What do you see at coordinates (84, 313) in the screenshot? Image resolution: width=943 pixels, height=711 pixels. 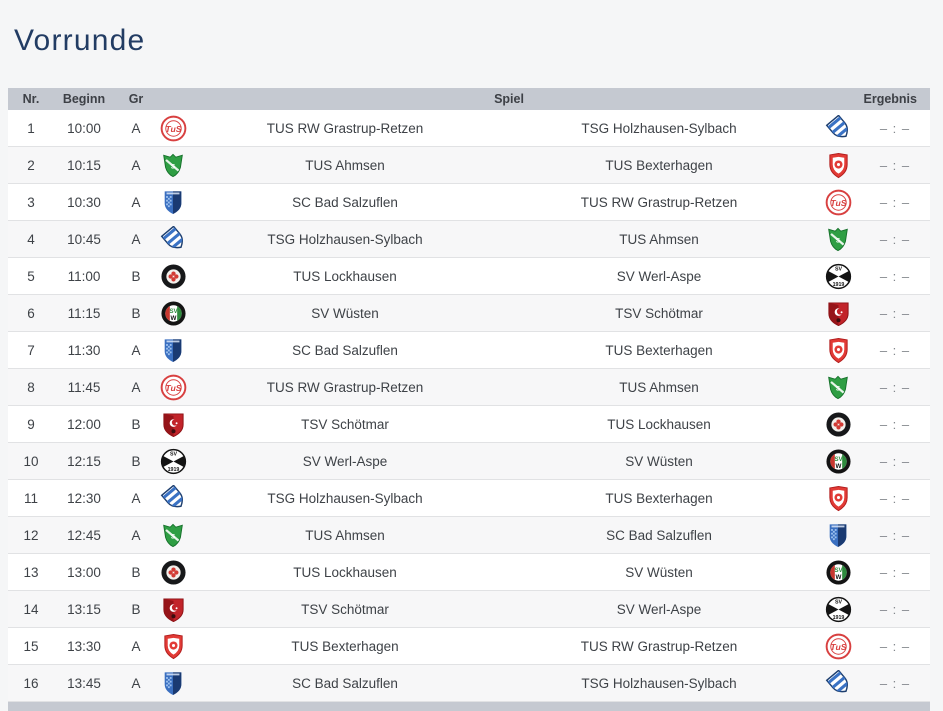 I see `start-time: 11:15` at bounding box center [84, 313].